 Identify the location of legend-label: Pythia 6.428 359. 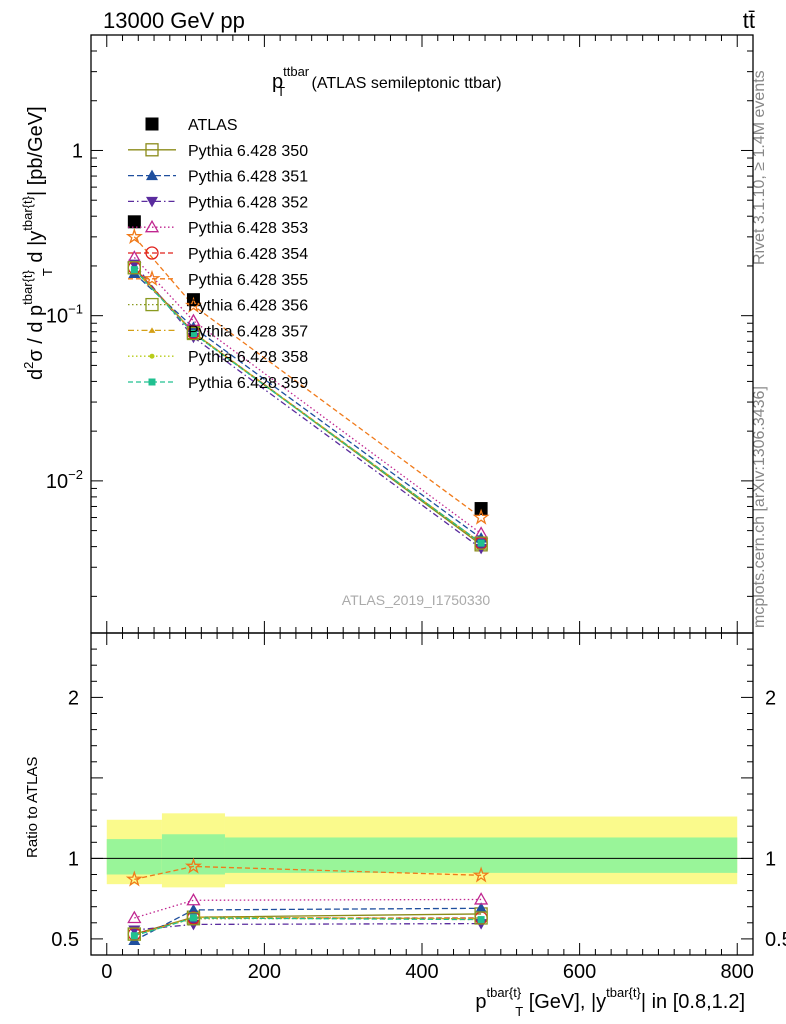
(248, 383).